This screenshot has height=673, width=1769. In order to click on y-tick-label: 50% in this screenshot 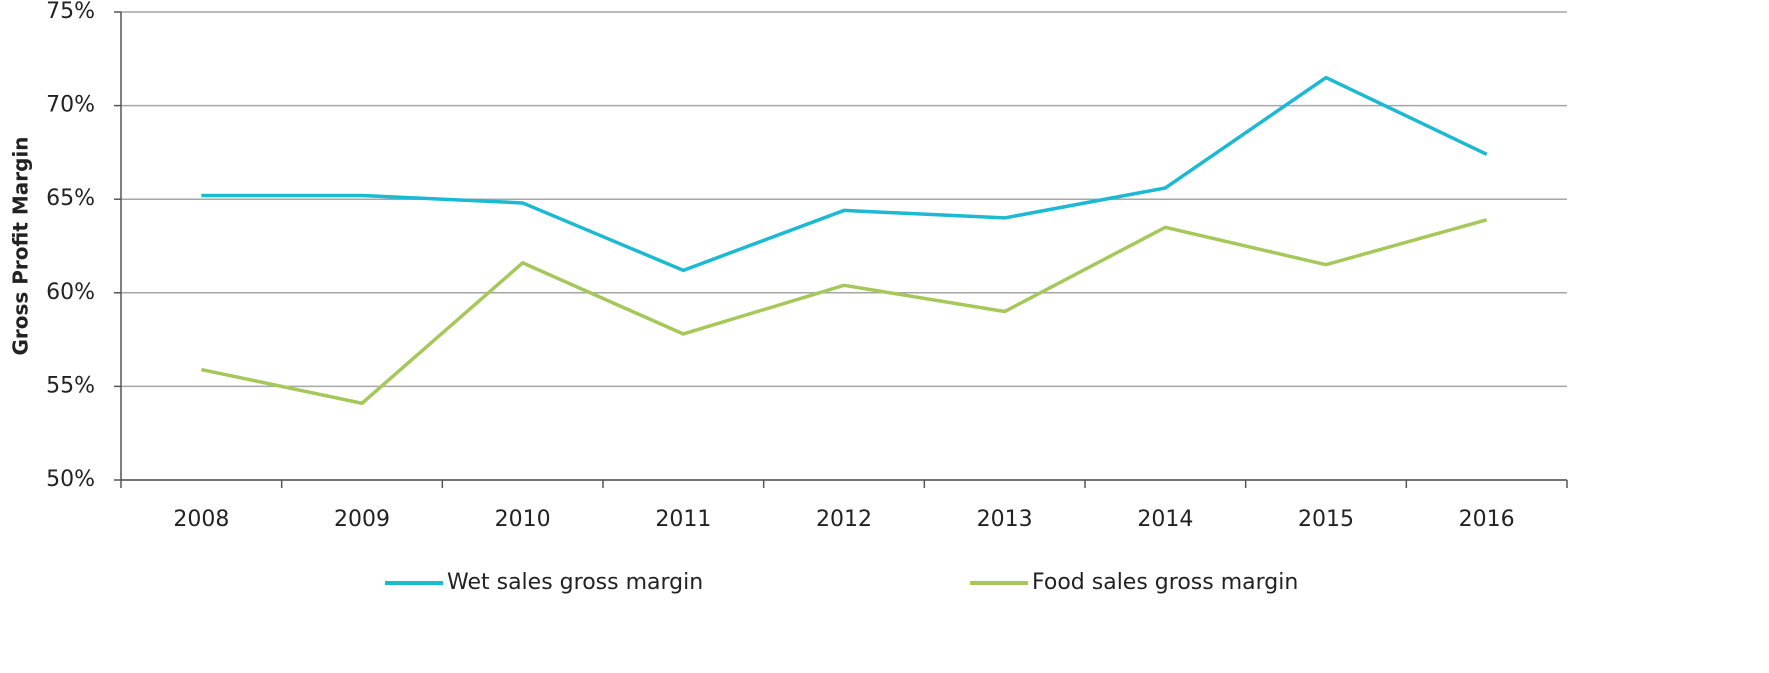, I will do `click(70, 479)`.